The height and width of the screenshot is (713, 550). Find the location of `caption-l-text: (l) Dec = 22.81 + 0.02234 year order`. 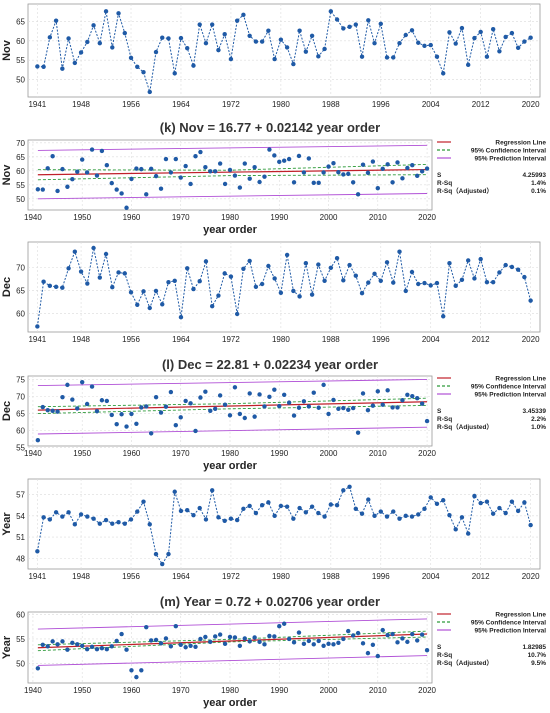

caption-l-text: (l) Dec = 22.81 + 0.02234 year order is located at coordinates (270, 364).